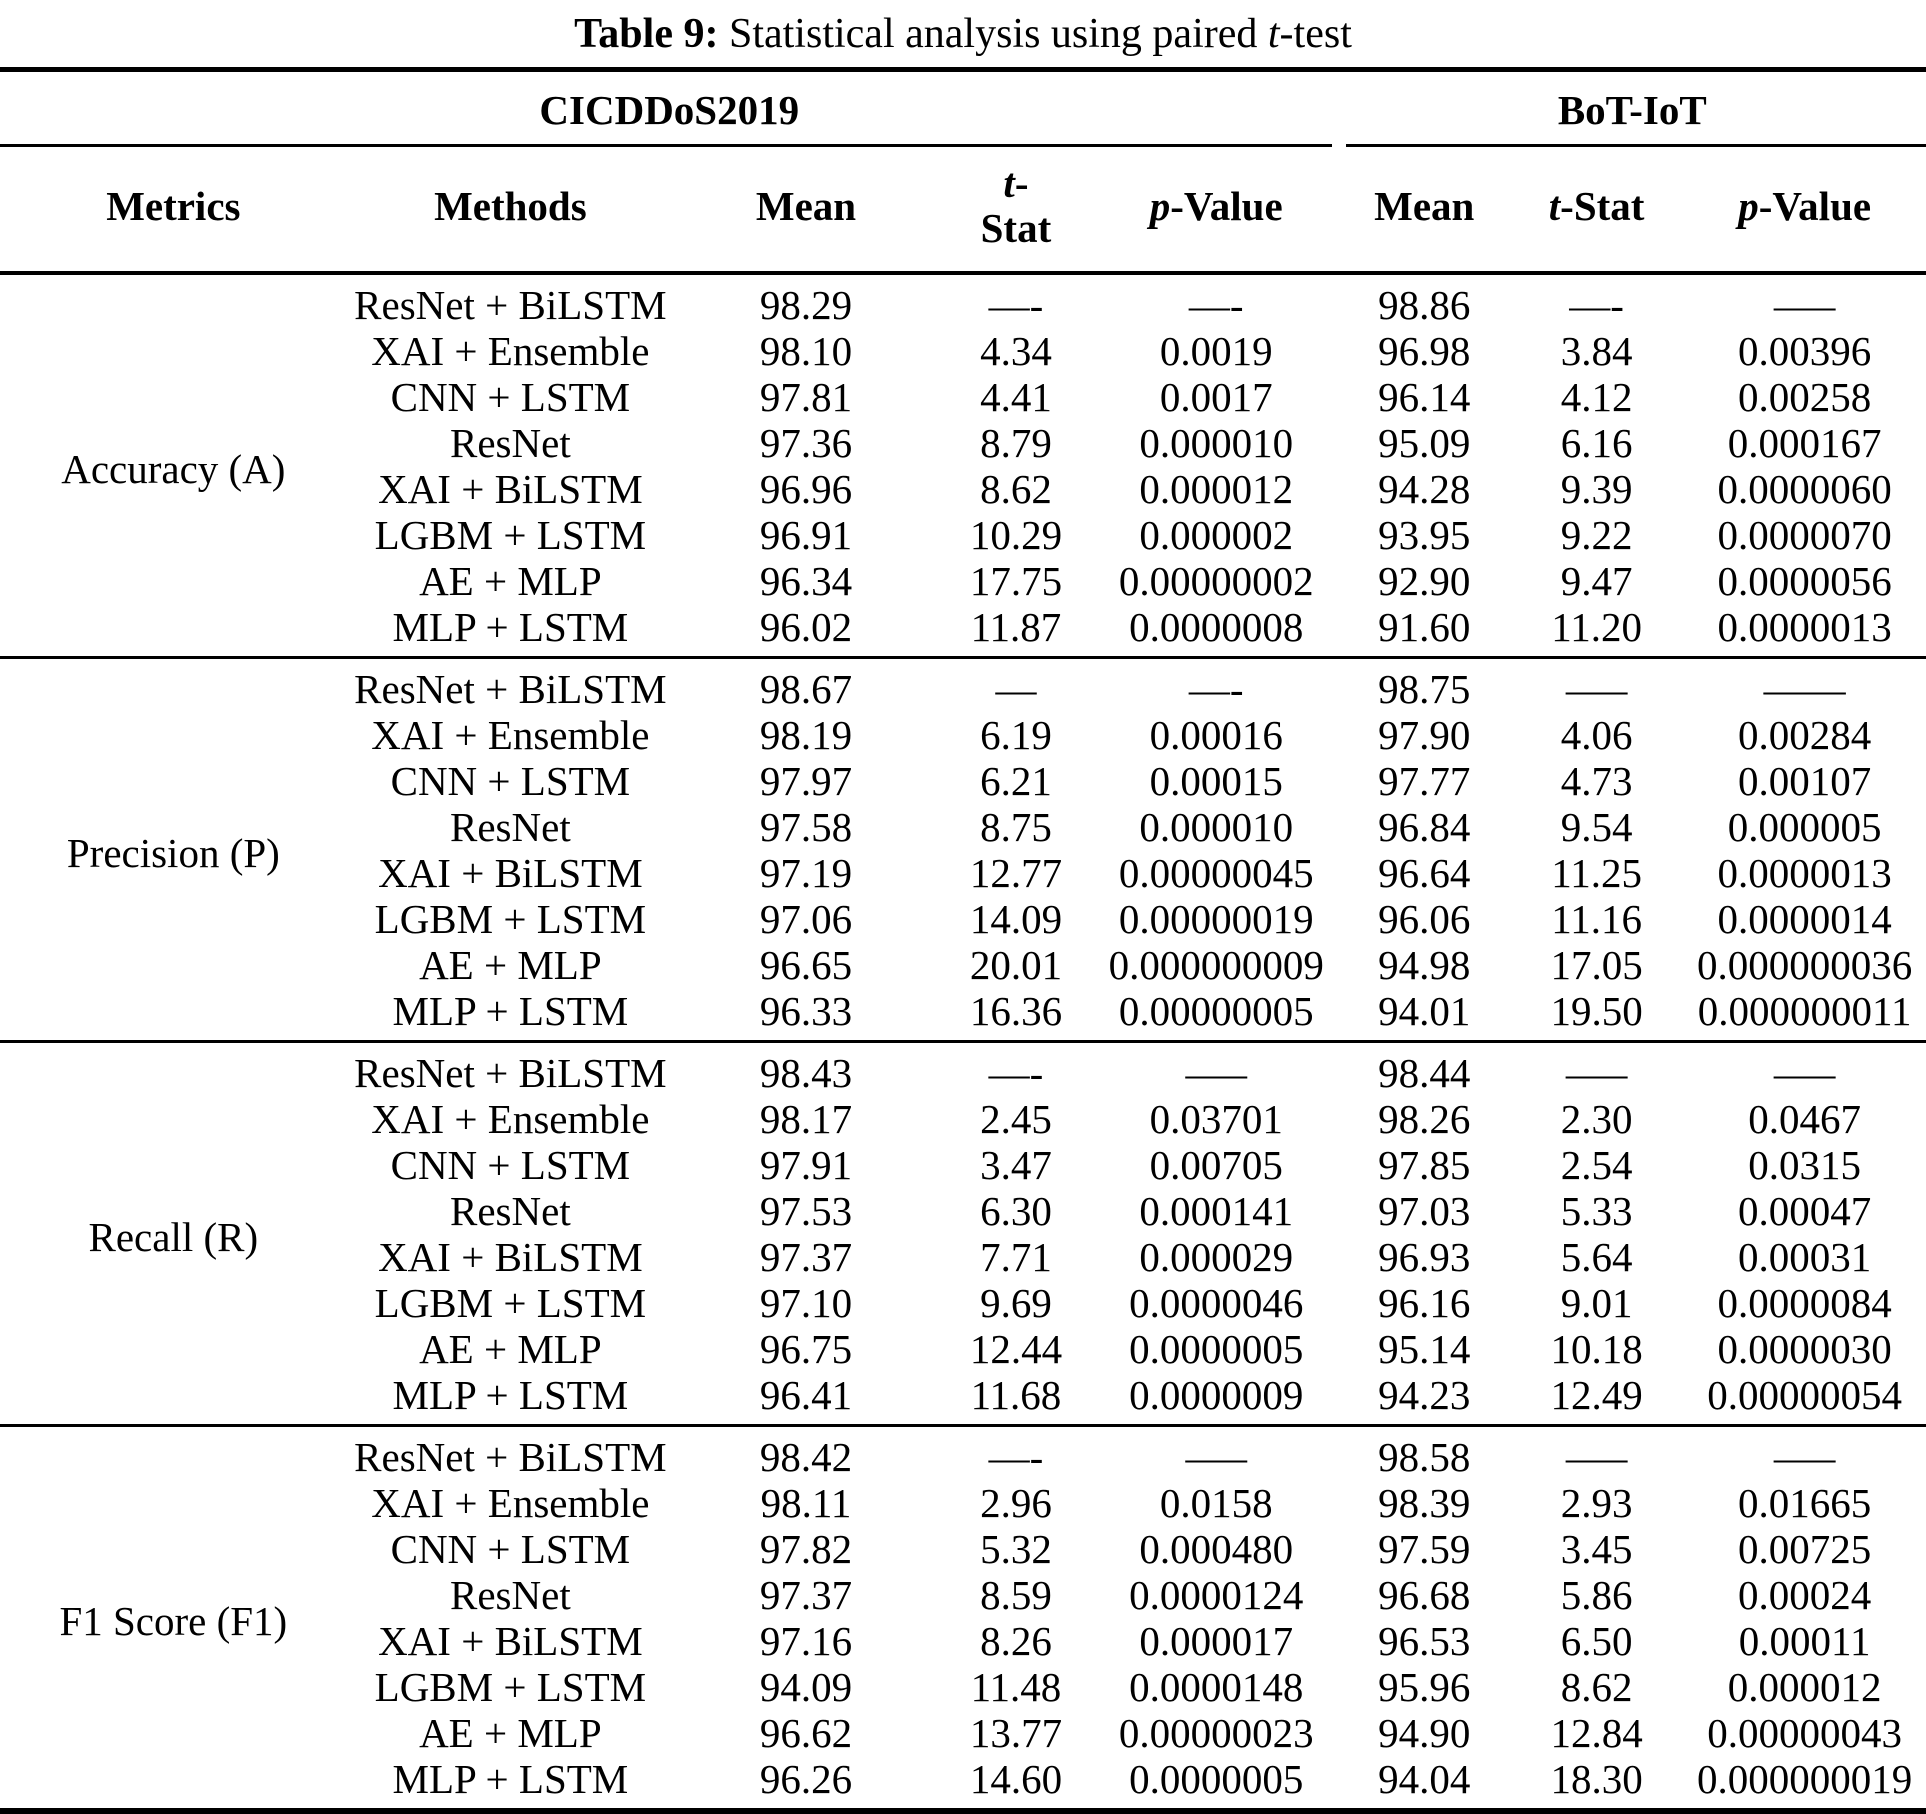 This screenshot has height=1814, width=1926. What do you see at coordinates (1804, 211) in the screenshot?
I see `col-header-pvalue-bot: p-Value` at bounding box center [1804, 211].